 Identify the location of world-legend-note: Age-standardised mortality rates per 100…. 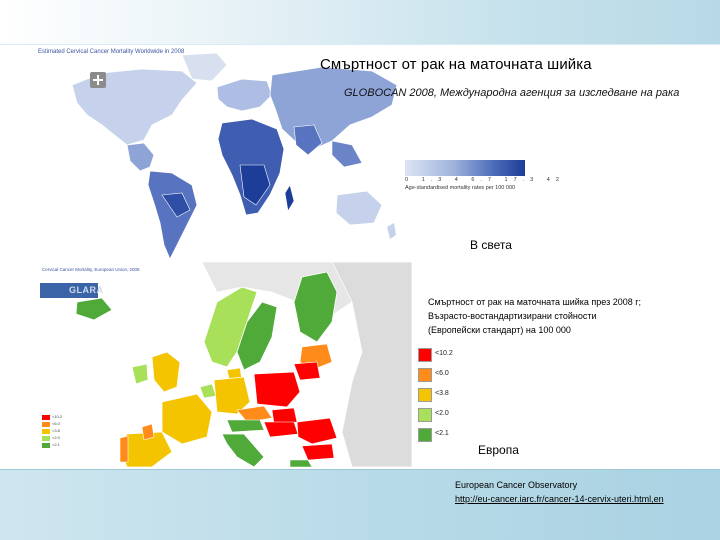
(460, 188).